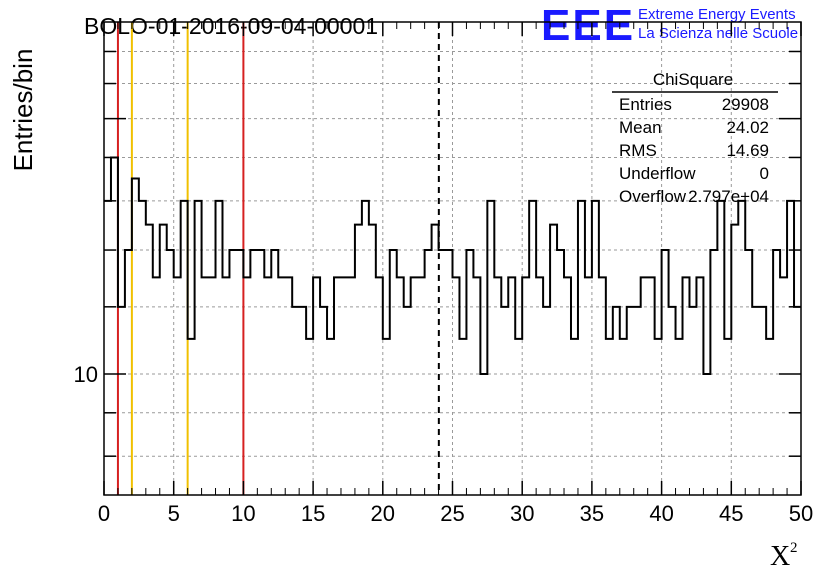  I want to click on x-tick-labels: 0 5 10 15 20 25 30 35 40 45 50, so click(455, 513).